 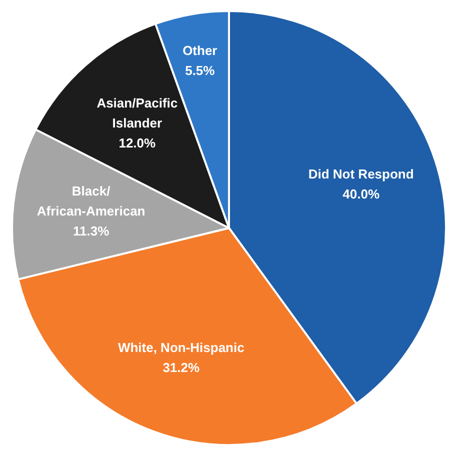 What do you see at coordinates (137, 112) in the screenshot?
I see `slice-label: Asian/Pacific Islander` at bounding box center [137, 112].